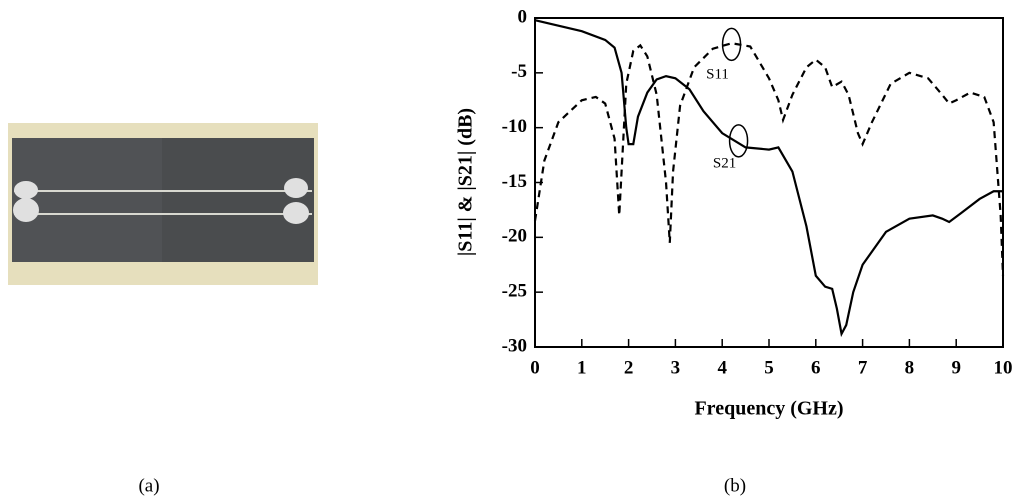 This screenshot has height=500, width=1019. What do you see at coordinates (768, 409) in the screenshot?
I see `x-axis-label: Frequency (GHz)` at bounding box center [768, 409].